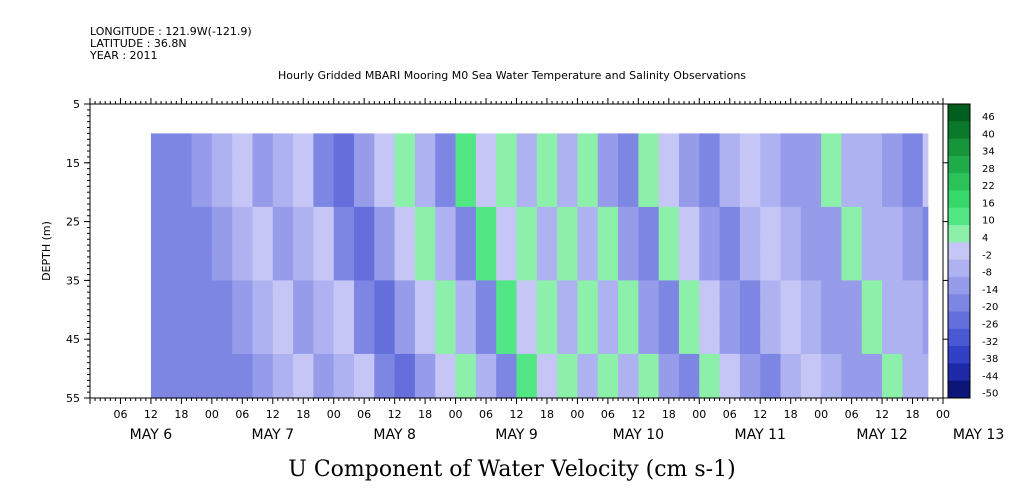  I want to click on x-tick-label: 06, so click(364, 414).